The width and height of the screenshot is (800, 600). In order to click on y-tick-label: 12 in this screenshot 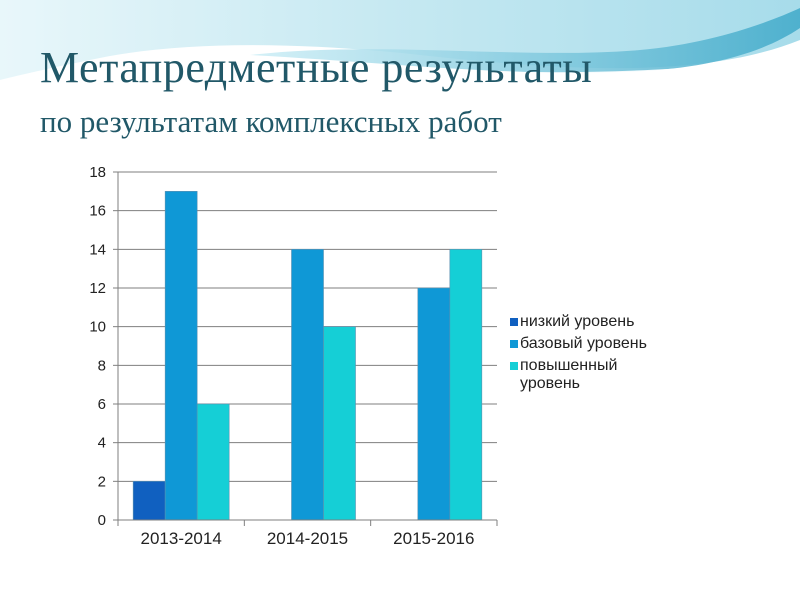, I will do `click(97, 288)`.